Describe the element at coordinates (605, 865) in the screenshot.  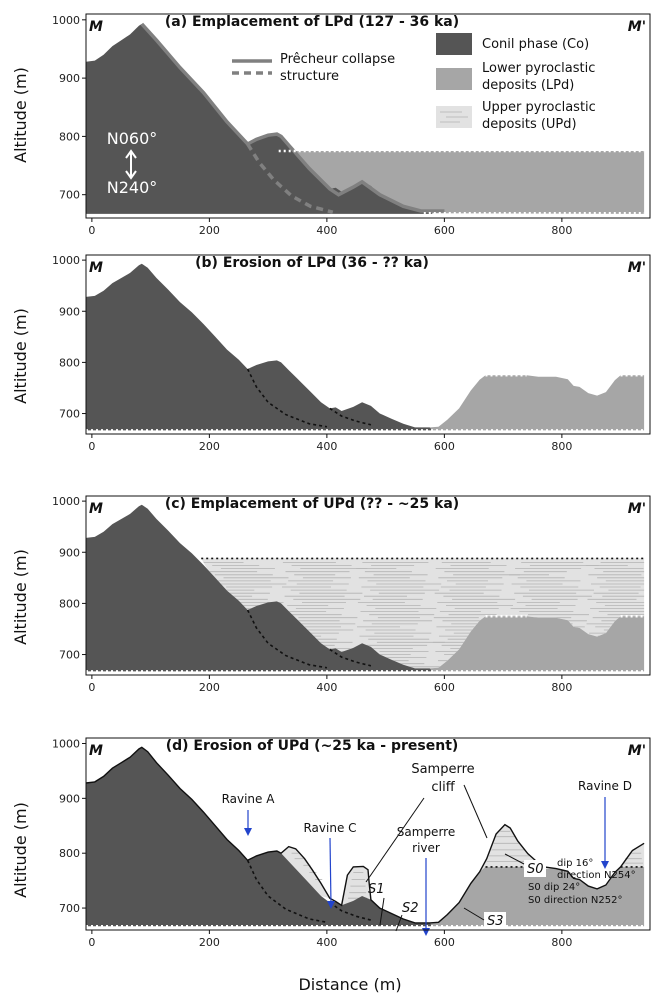
I see `ravine-d-arrowhead-icon` at that location.